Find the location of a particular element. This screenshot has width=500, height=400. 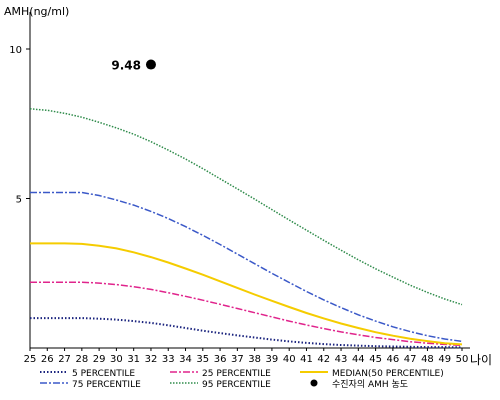

x-tick-label: 37 is located at coordinates (237, 359).